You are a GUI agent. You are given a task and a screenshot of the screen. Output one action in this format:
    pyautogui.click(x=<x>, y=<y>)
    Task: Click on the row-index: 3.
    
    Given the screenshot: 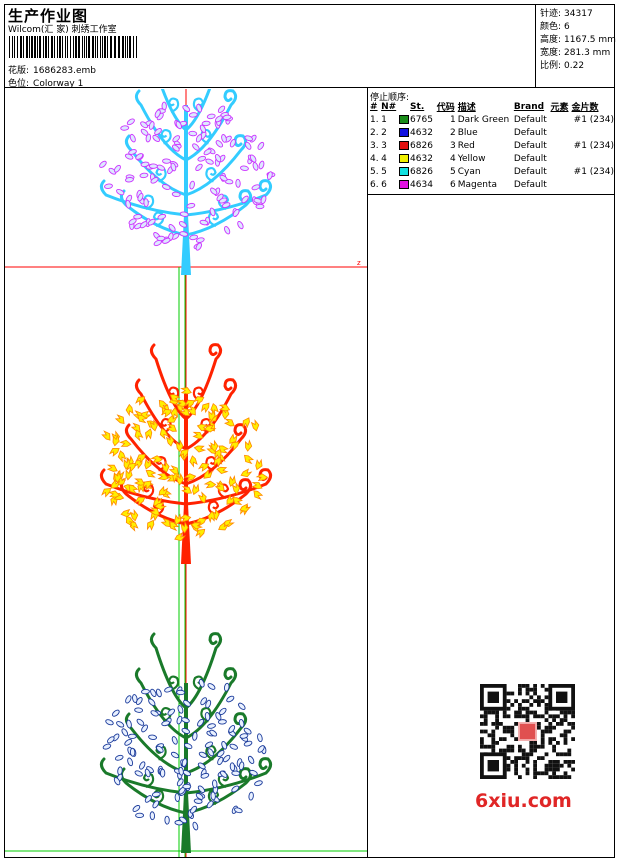 What is the action you would take?
    pyautogui.click(x=374, y=145)
    